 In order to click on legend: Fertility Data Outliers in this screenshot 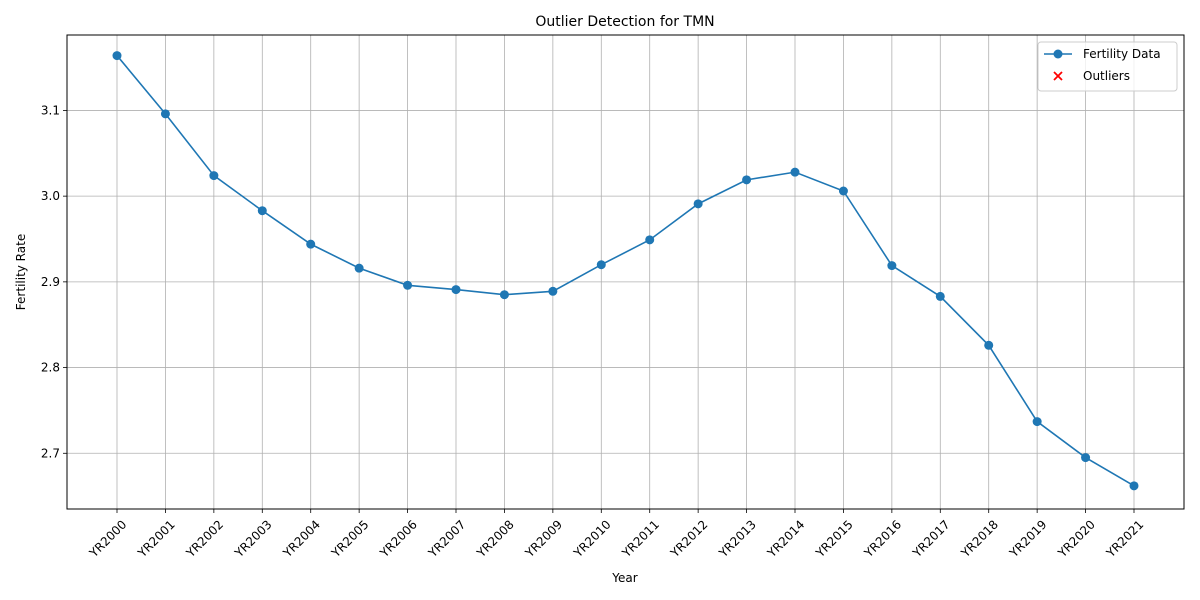, I will do `click(1107, 66)`.